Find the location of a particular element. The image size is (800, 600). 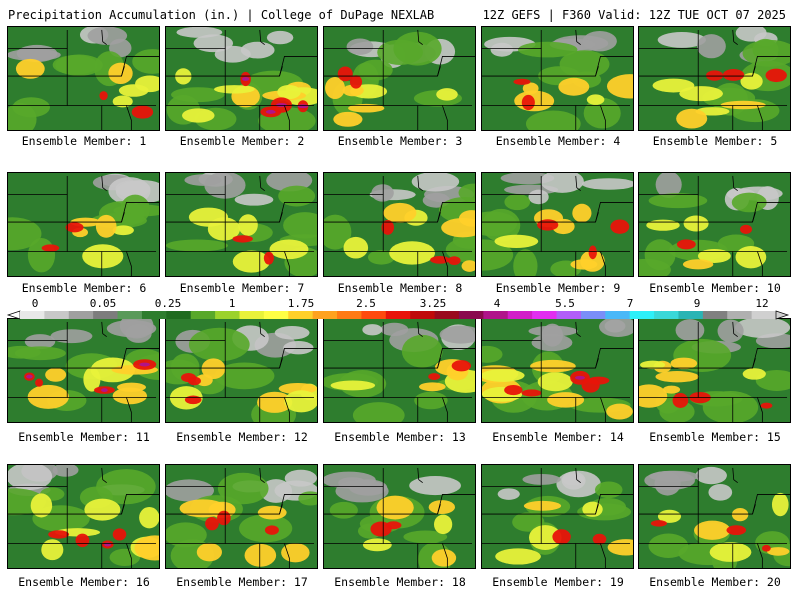

colorbar-max-arrow is located at coordinates (782, 315).